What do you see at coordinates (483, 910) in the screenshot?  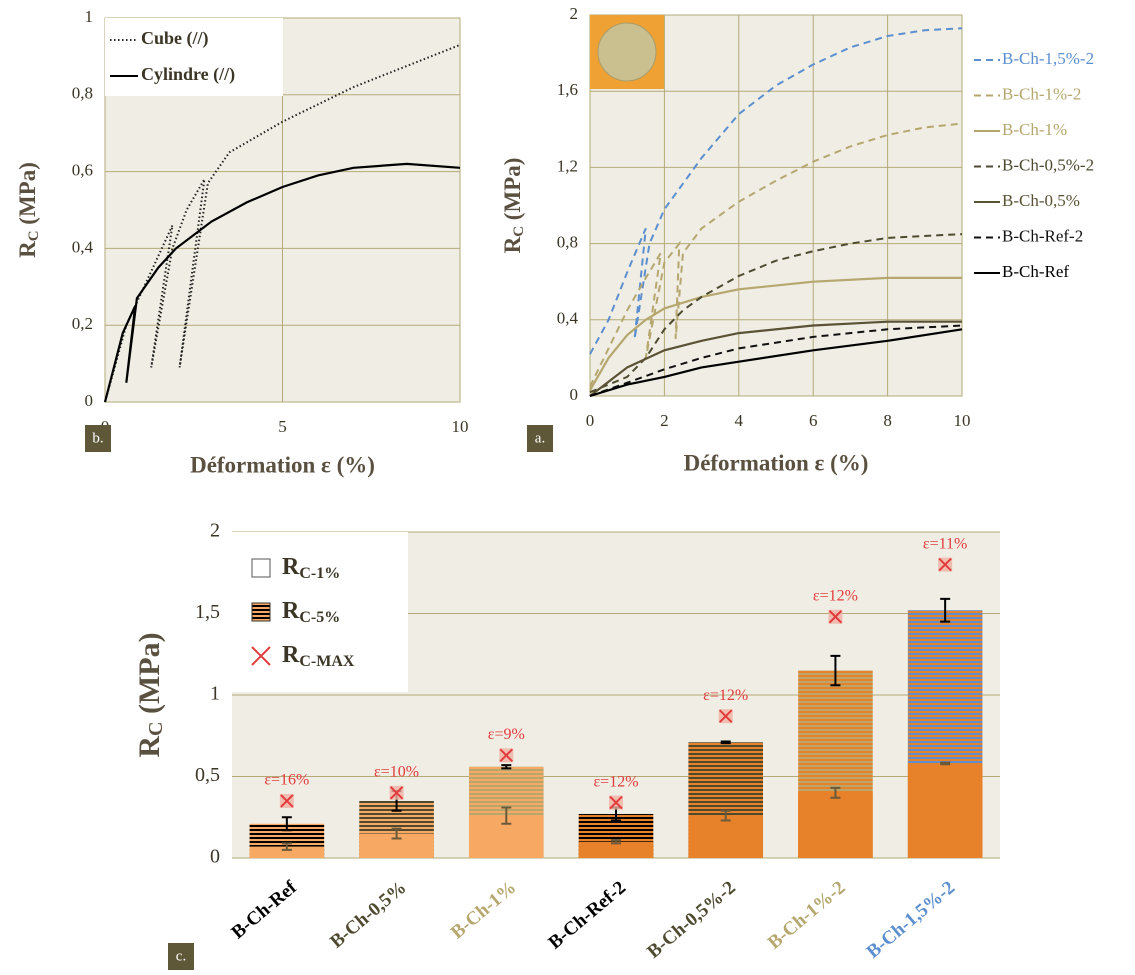 I see `x-tick-label: B-Ch-1%` at bounding box center [483, 910].